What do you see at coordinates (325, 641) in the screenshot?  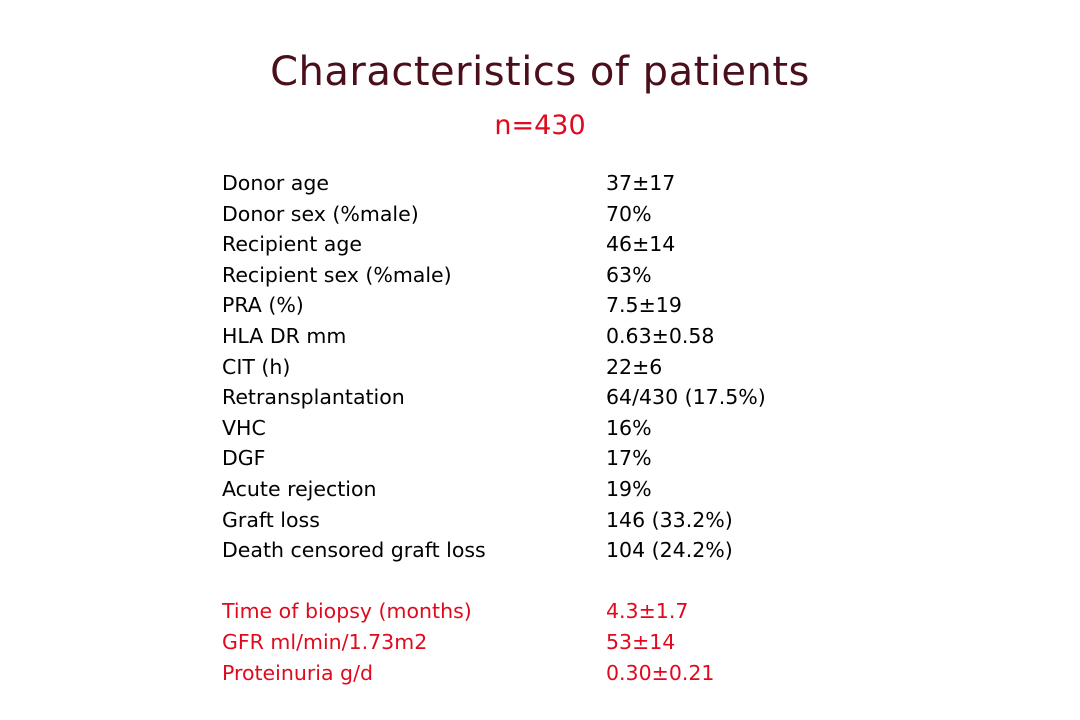 I see `row-label: GFR ml/min/1.73m2` at bounding box center [325, 641].